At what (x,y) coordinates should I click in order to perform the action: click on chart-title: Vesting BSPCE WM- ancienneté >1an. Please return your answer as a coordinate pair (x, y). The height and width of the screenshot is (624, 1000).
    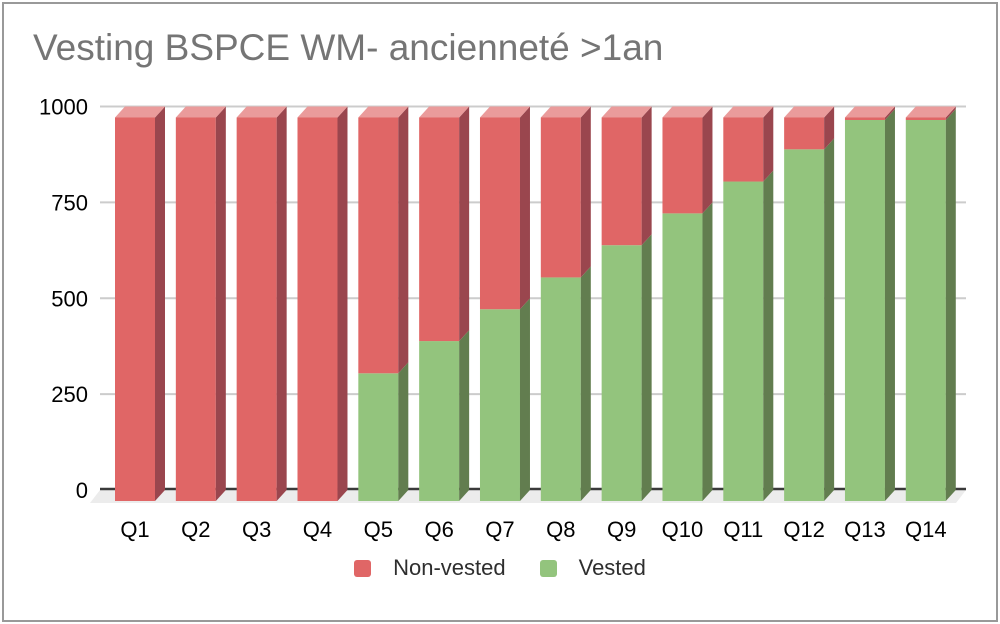
    Looking at the image, I should click on (348, 47).